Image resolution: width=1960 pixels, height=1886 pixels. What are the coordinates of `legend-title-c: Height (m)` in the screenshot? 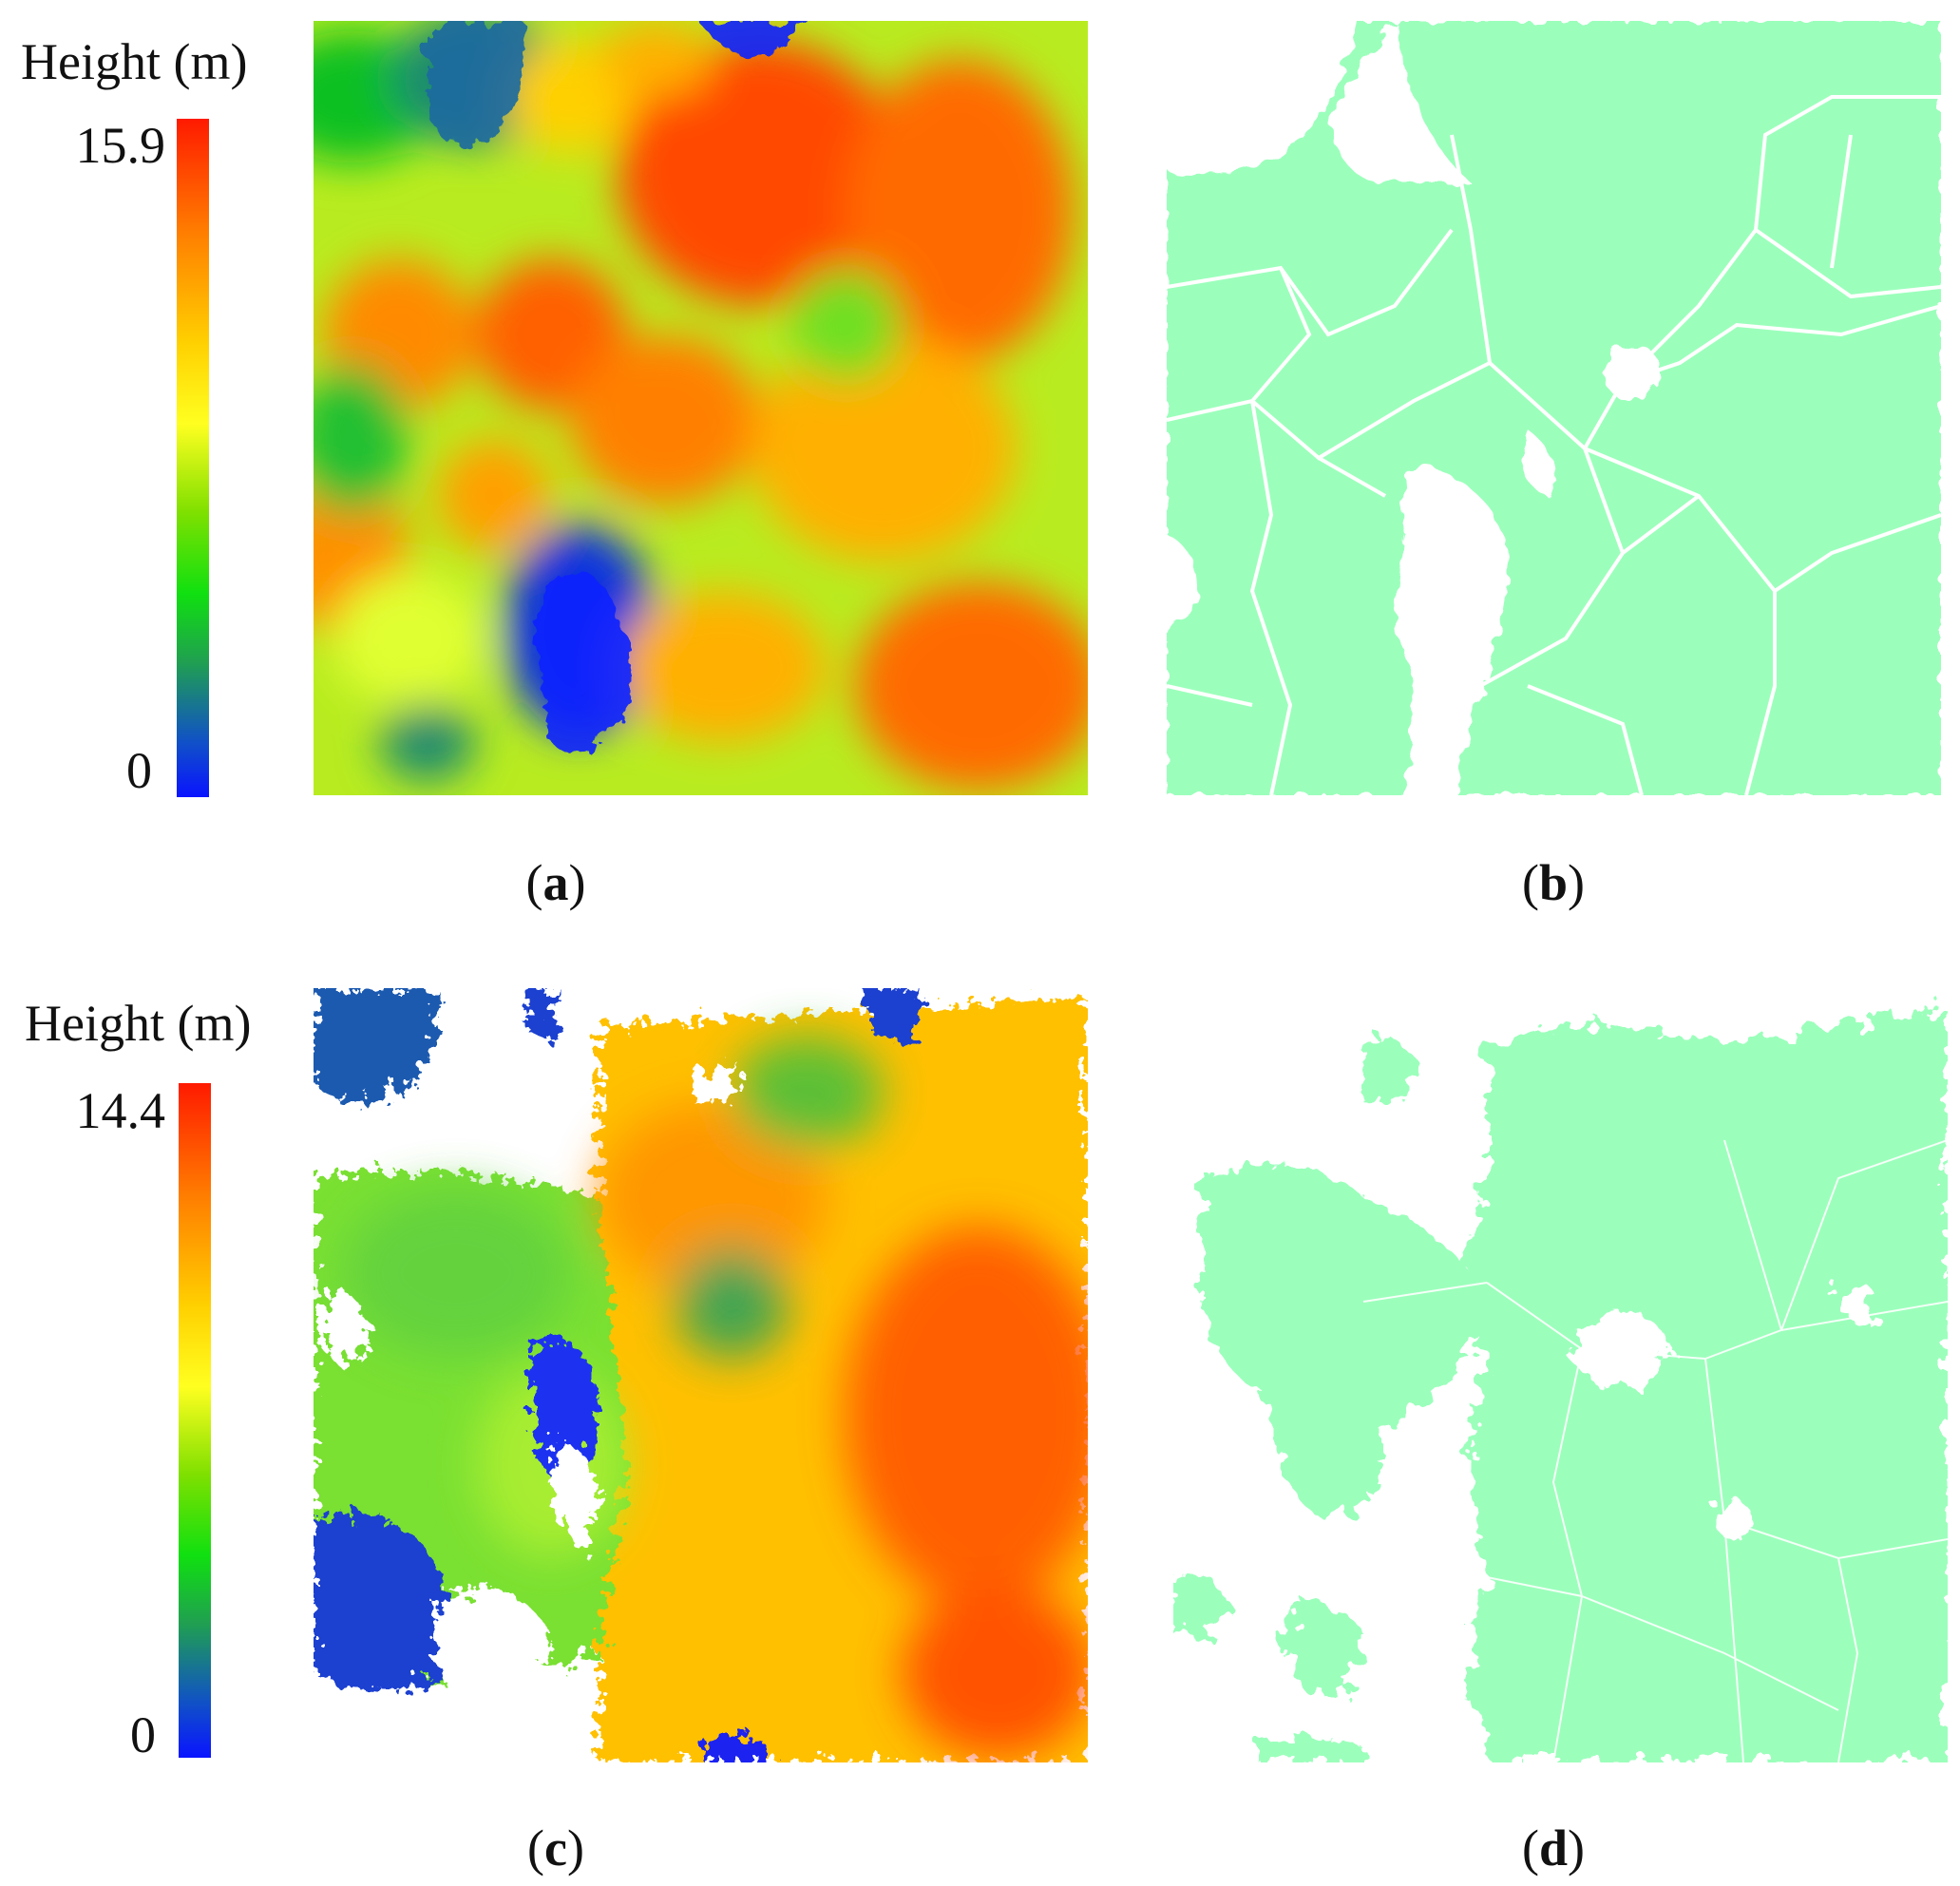 It's located at (138, 1023).